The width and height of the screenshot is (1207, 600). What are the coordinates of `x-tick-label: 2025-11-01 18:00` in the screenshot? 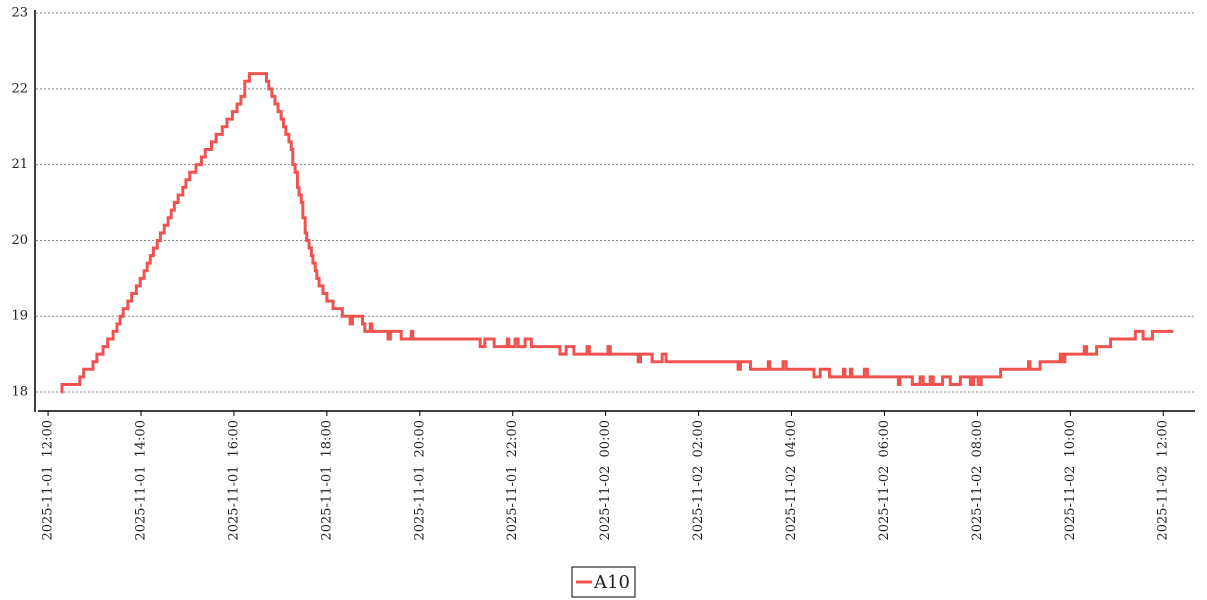 It's located at (326, 480).